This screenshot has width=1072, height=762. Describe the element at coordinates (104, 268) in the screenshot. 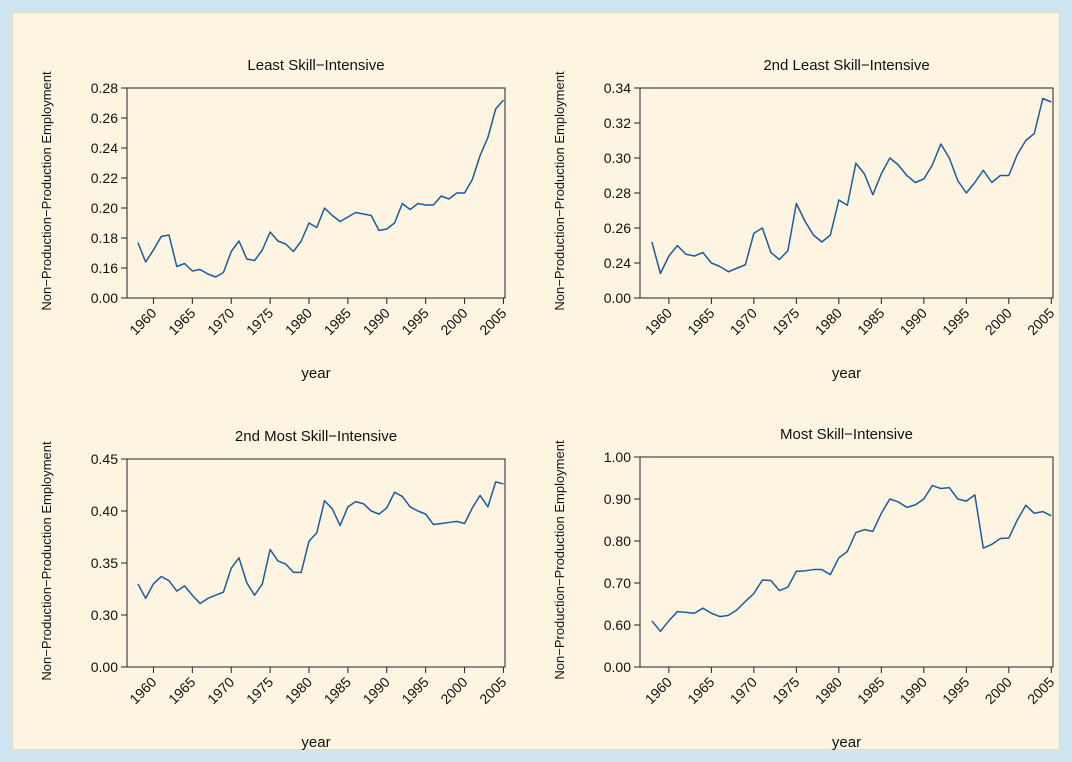

I see `y-tick-label: 0.16` at that location.